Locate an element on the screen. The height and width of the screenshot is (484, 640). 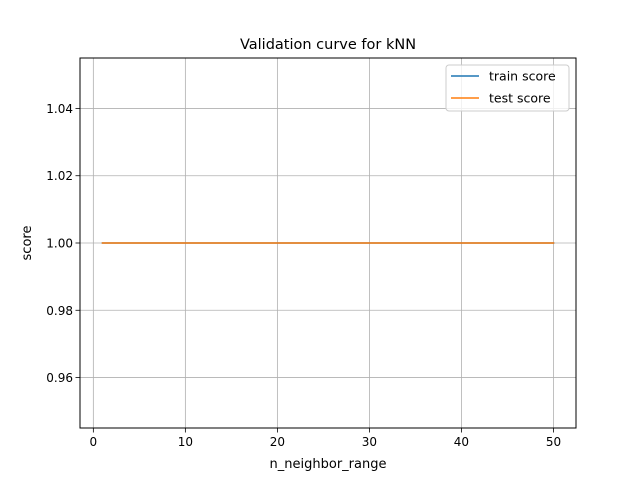
x-tick-label: 10 is located at coordinates (185, 442).